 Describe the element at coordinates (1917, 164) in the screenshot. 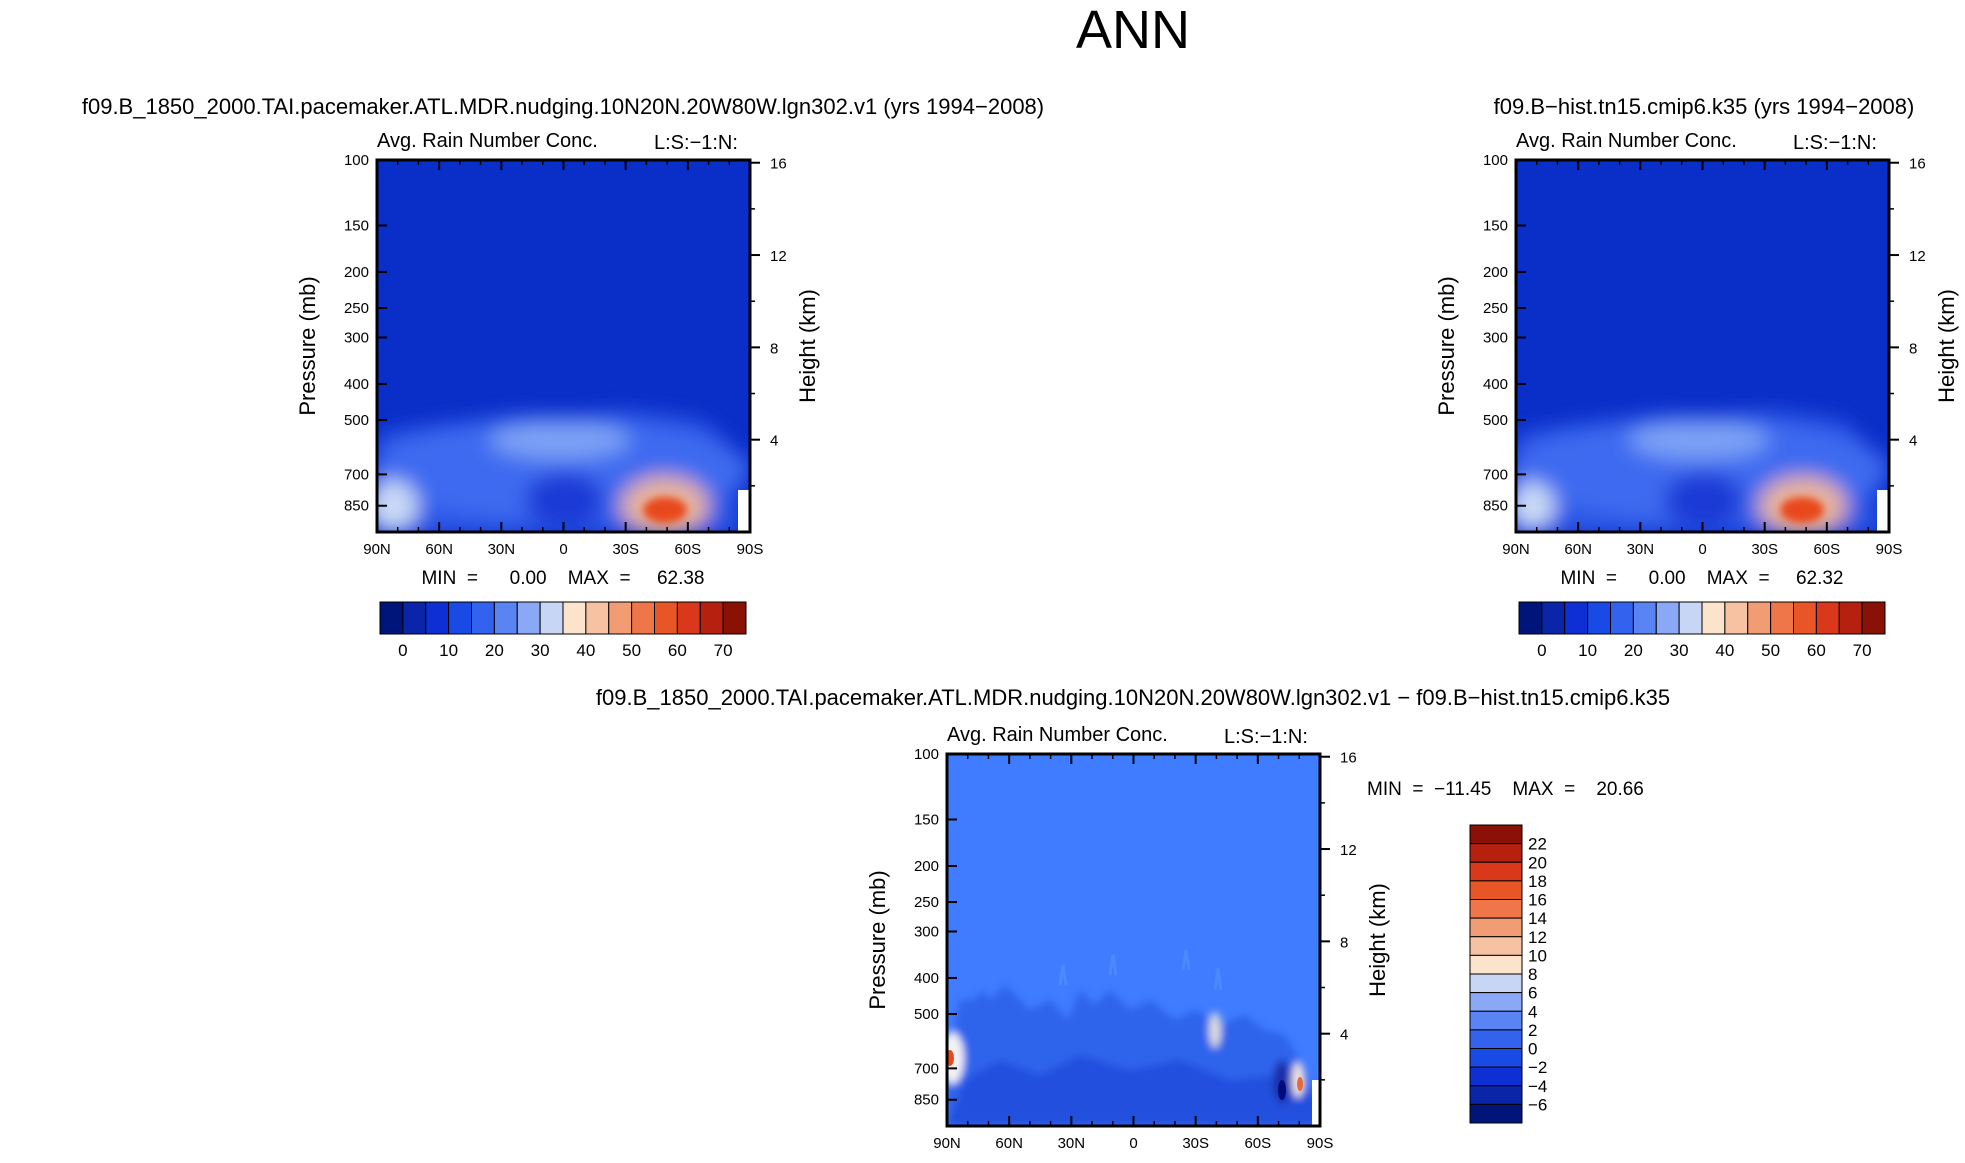

I see `height-tick-label: 16` at that location.